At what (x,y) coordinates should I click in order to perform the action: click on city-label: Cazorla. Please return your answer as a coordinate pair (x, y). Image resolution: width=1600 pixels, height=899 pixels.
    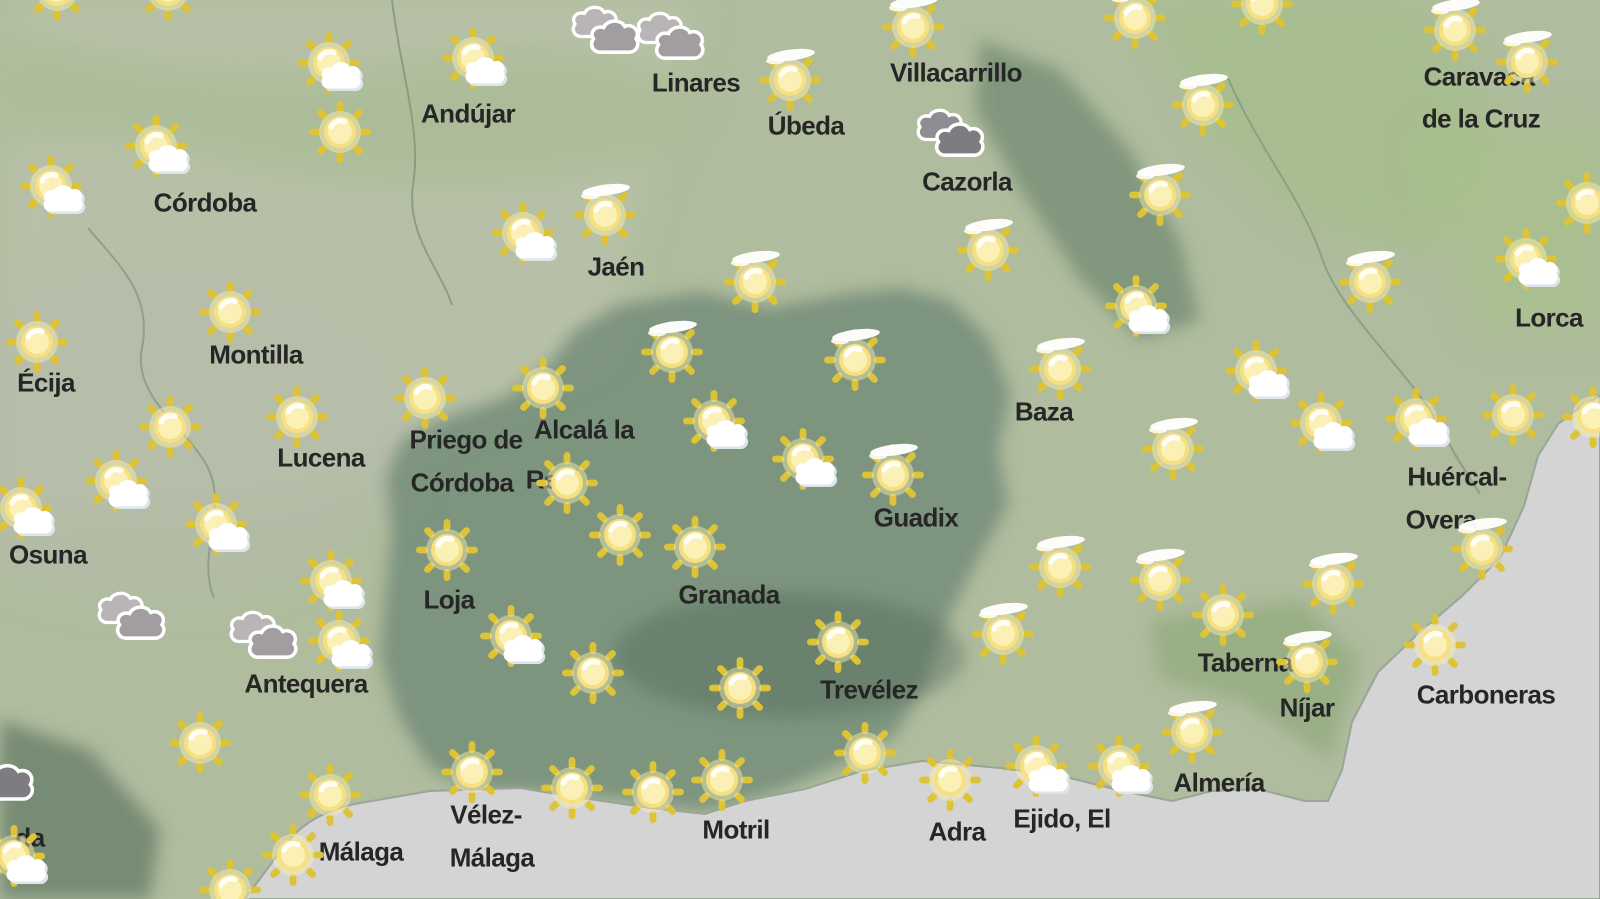
    Looking at the image, I should click on (967, 181).